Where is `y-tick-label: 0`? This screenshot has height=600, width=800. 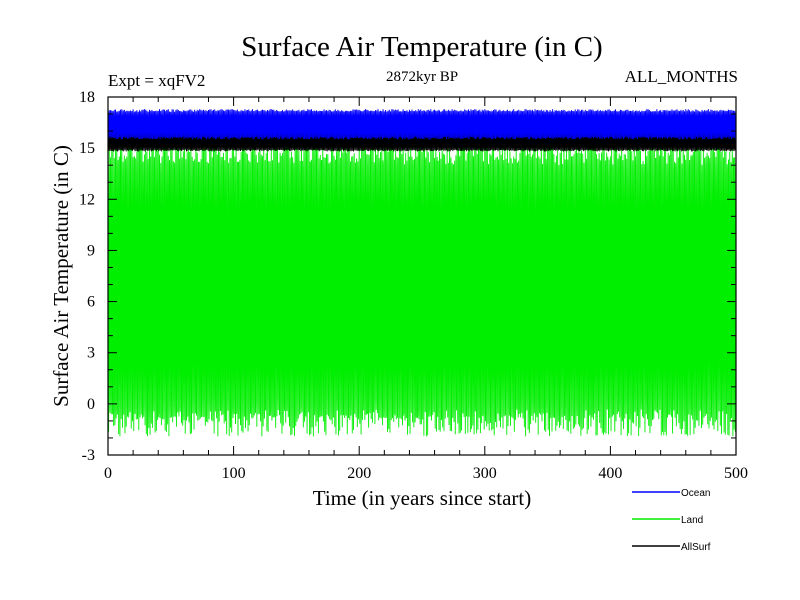 y-tick-label: 0 is located at coordinates (91, 404).